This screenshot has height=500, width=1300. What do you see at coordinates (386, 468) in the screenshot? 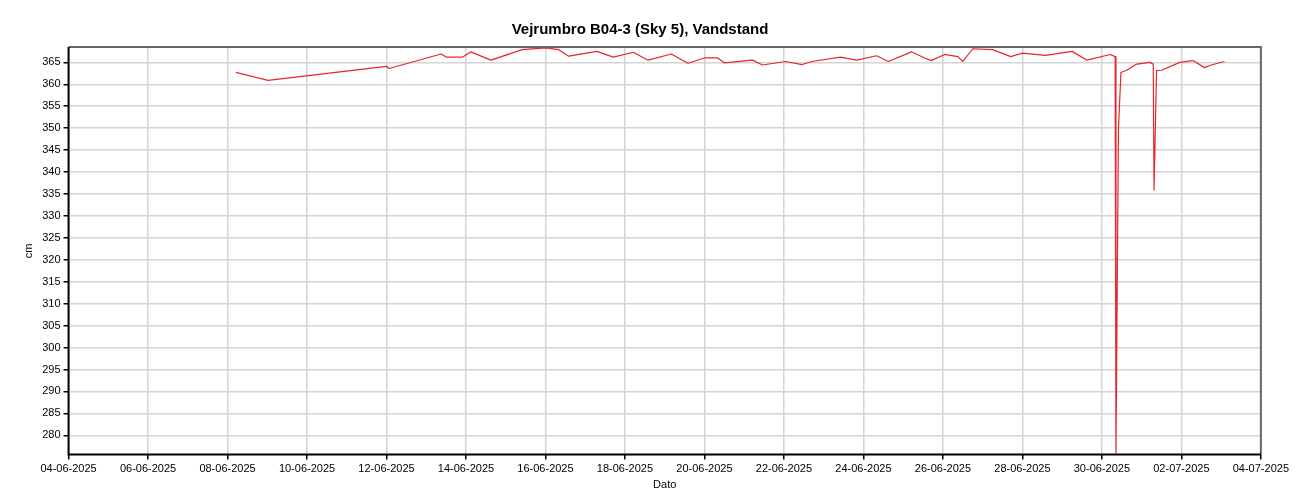
I see `x-tick-label: 12-06-2025` at bounding box center [386, 468].